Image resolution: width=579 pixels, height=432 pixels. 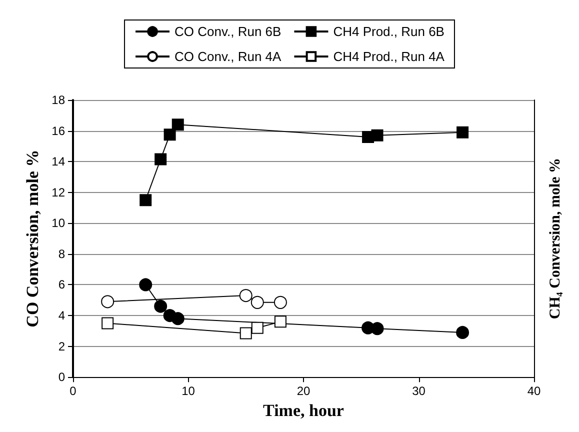 What do you see at coordinates (534, 391) in the screenshot?
I see `x-tick-label: 40` at bounding box center [534, 391].